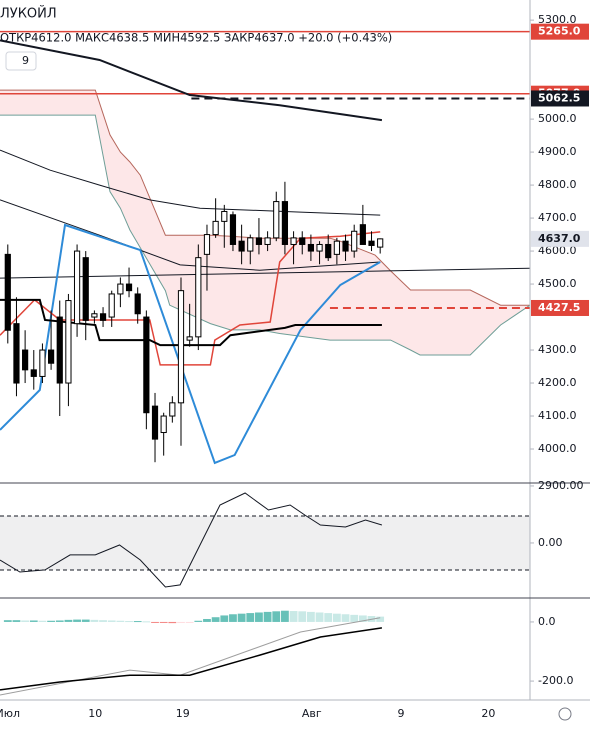 The width and height of the screenshot is (590, 732). I want to click on price-label: 5265.0, so click(559, 31).